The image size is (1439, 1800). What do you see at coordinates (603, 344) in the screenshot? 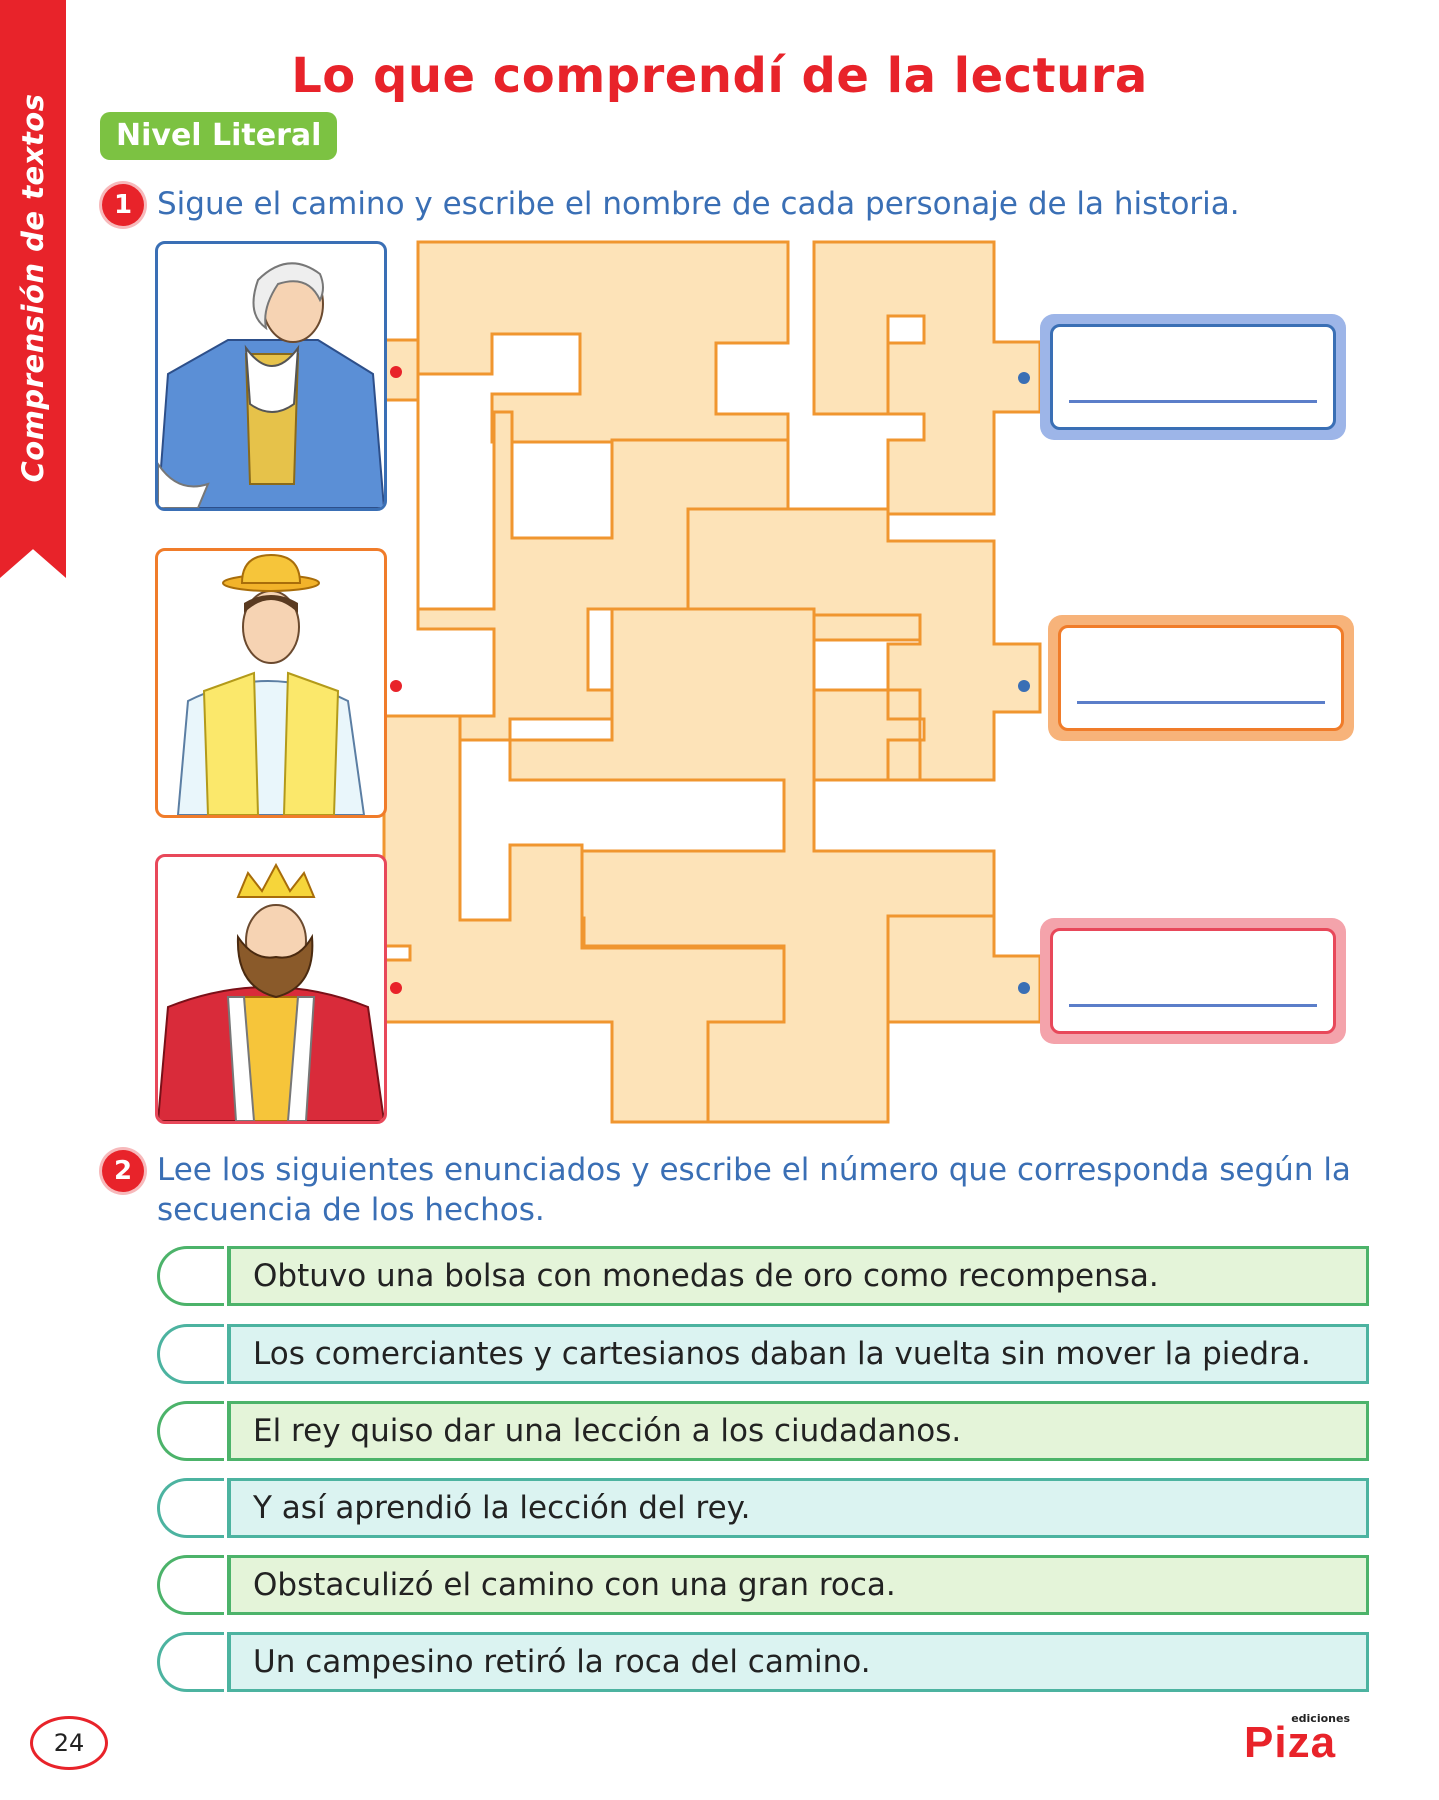
I see `maze-path-a` at bounding box center [603, 344].